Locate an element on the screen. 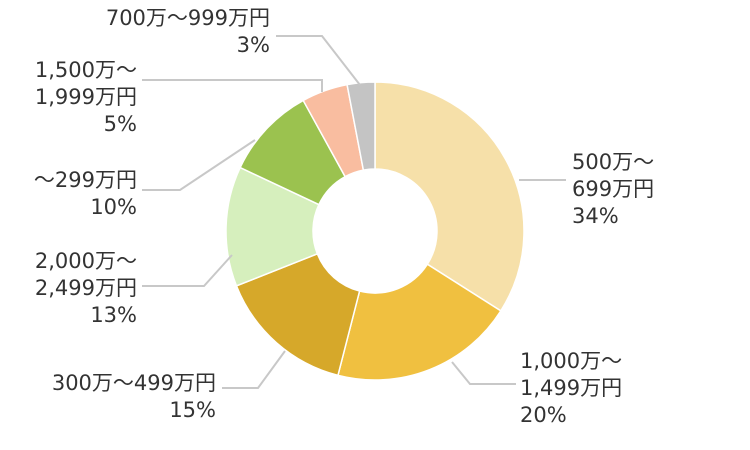 This screenshot has height=450, width=750. slice-label-5-line-1: 1,999万円 is located at coordinates (86, 97).